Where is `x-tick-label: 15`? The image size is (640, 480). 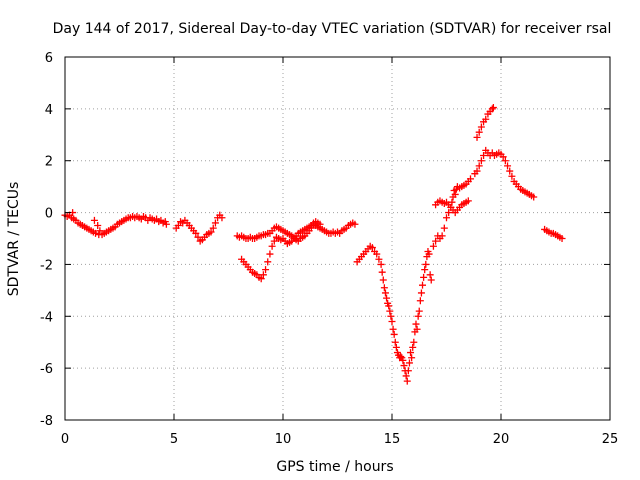
x-tick-label: 15 is located at coordinates (392, 439).